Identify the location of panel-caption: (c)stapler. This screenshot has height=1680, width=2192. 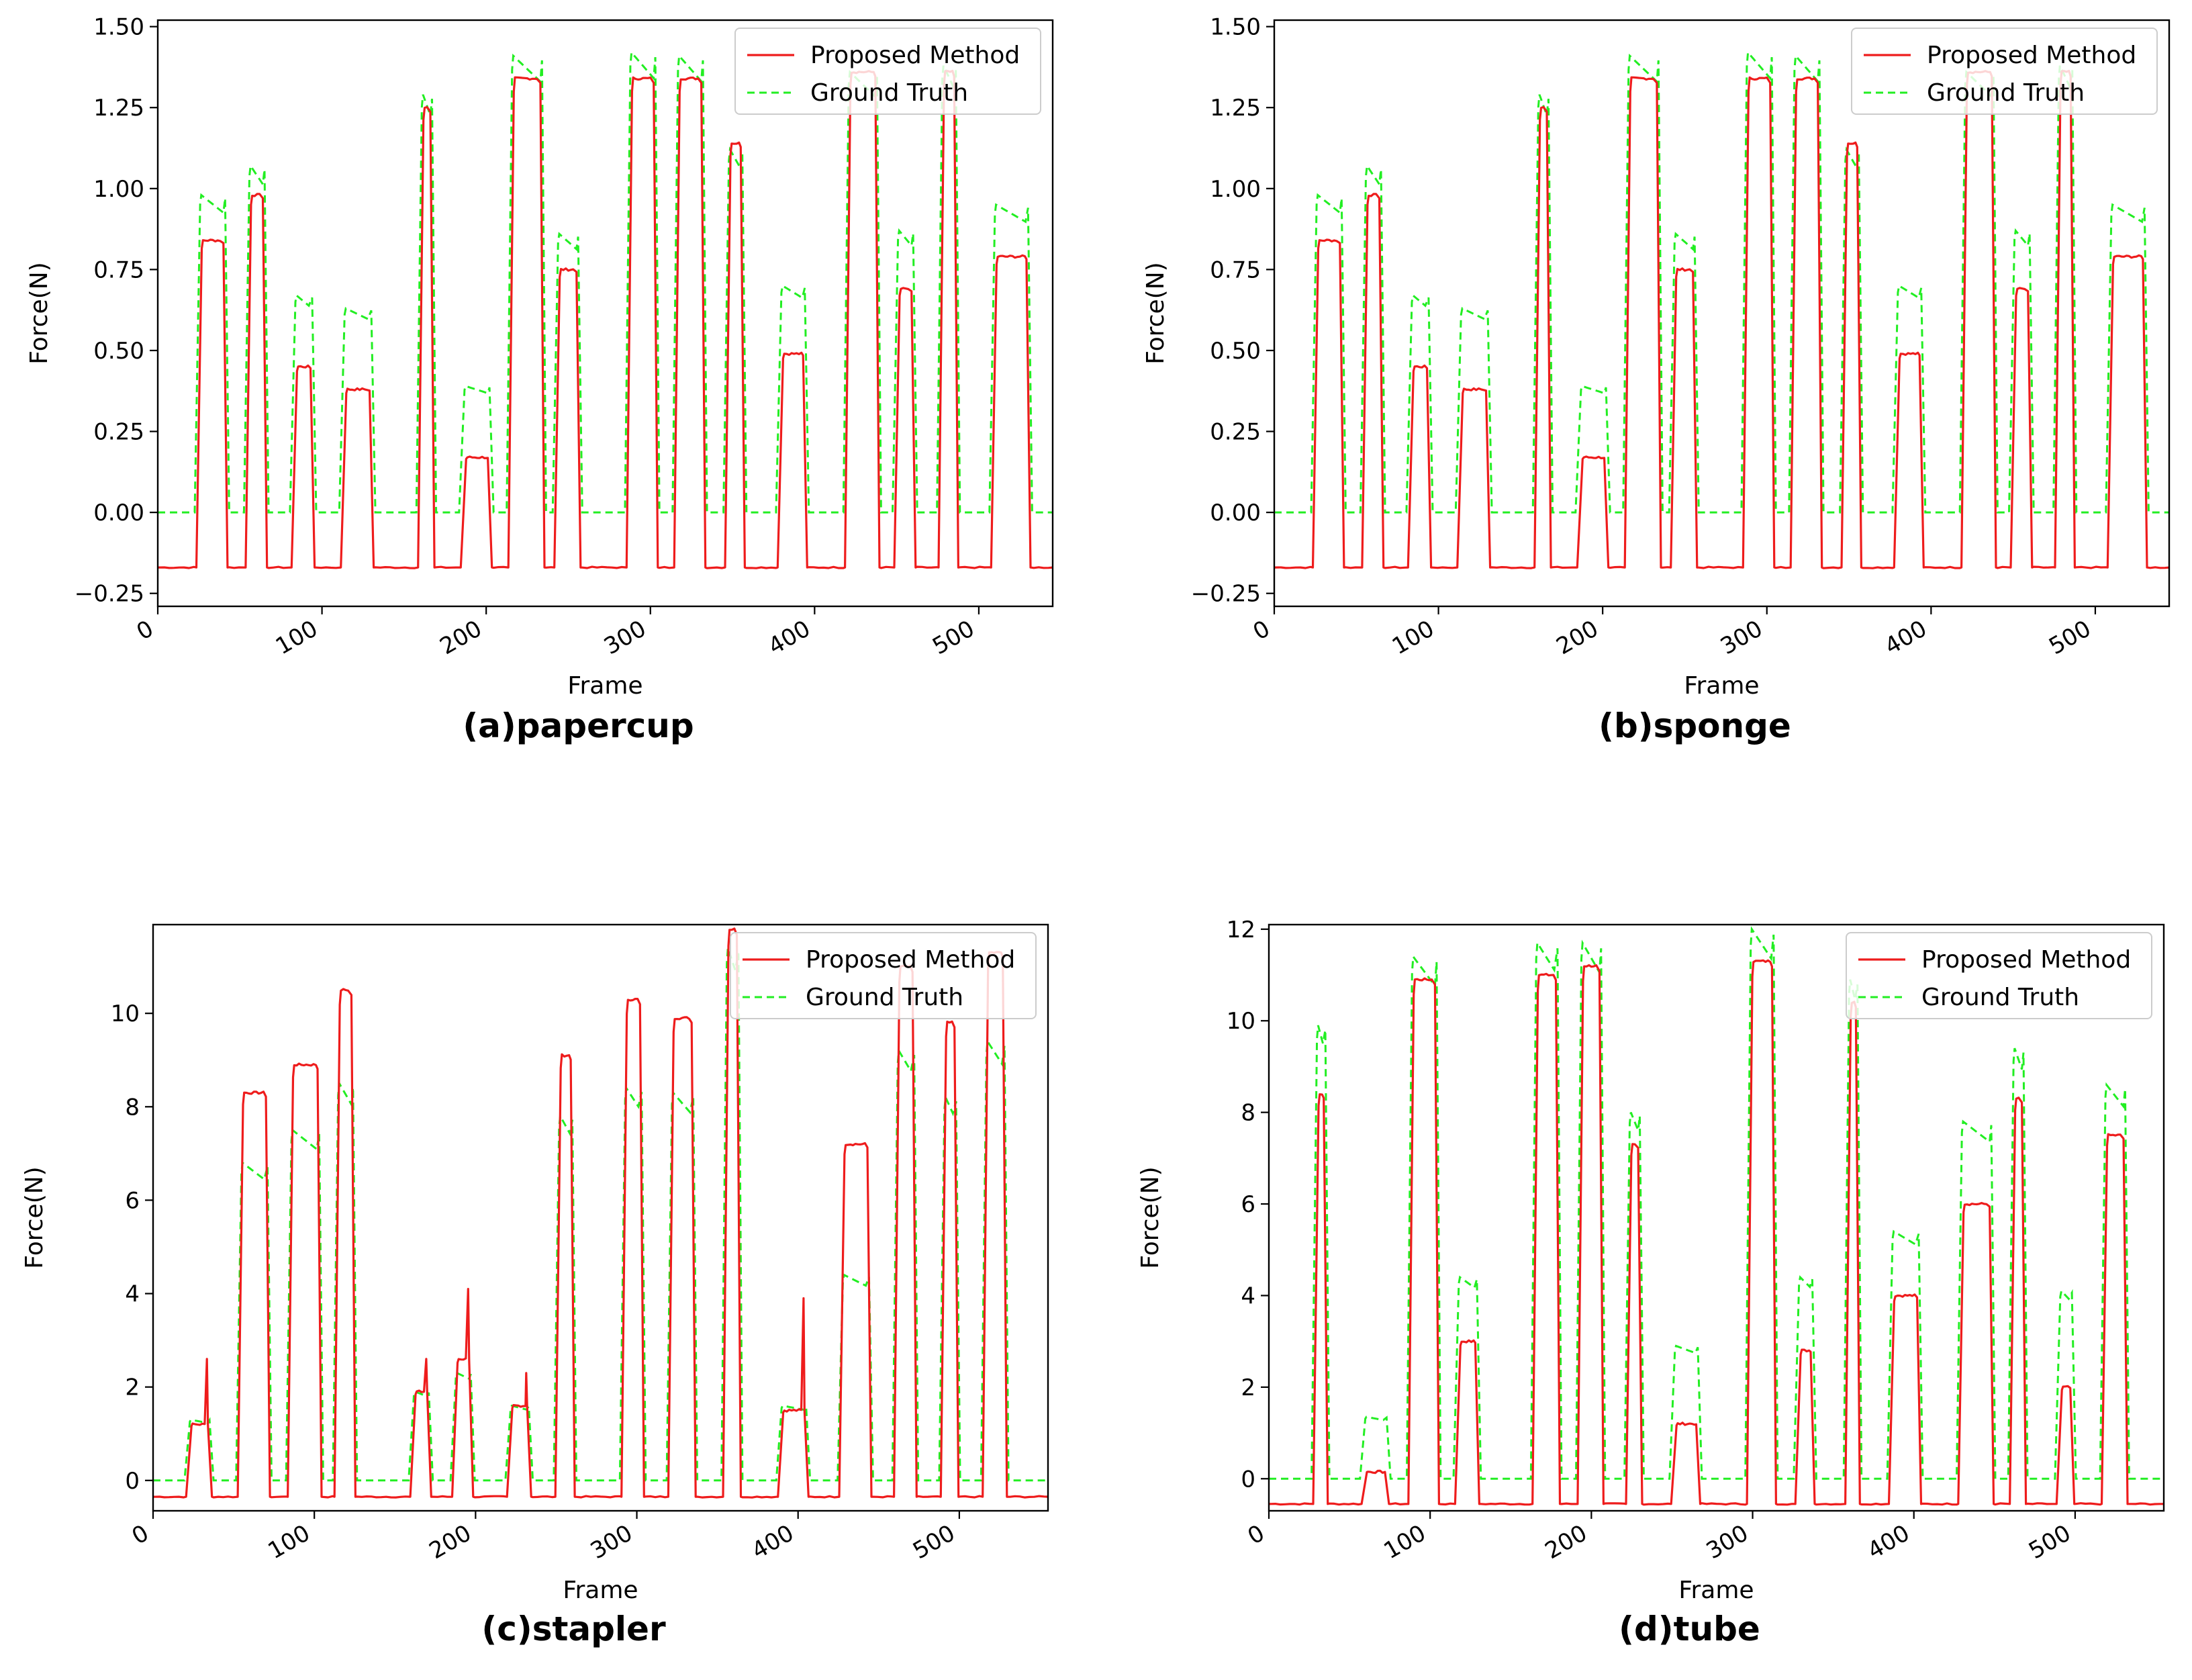
(573, 1629).